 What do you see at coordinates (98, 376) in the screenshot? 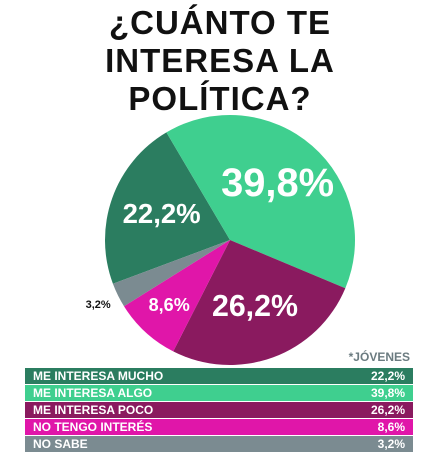
I see `legend-label: ME INTERESA MUCHO` at bounding box center [98, 376].